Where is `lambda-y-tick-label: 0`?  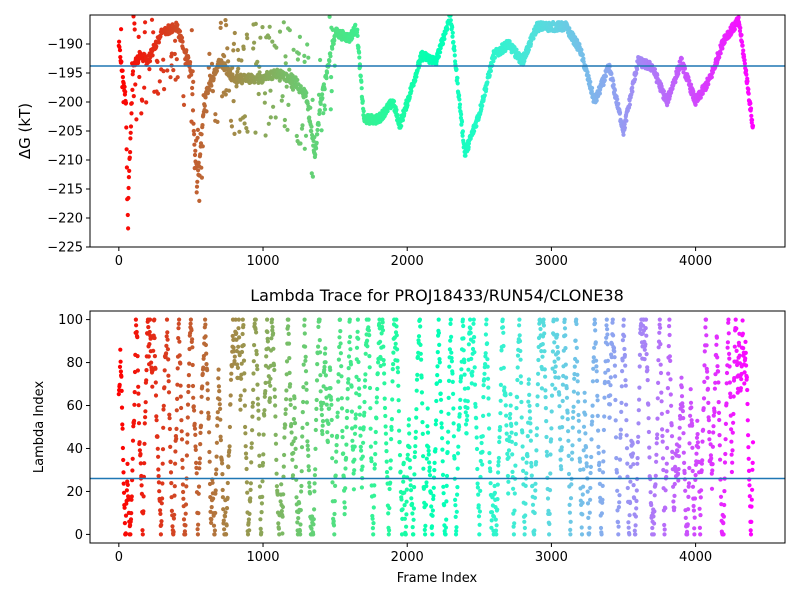
lambda-y-tick-label: 0 is located at coordinates (79, 535).